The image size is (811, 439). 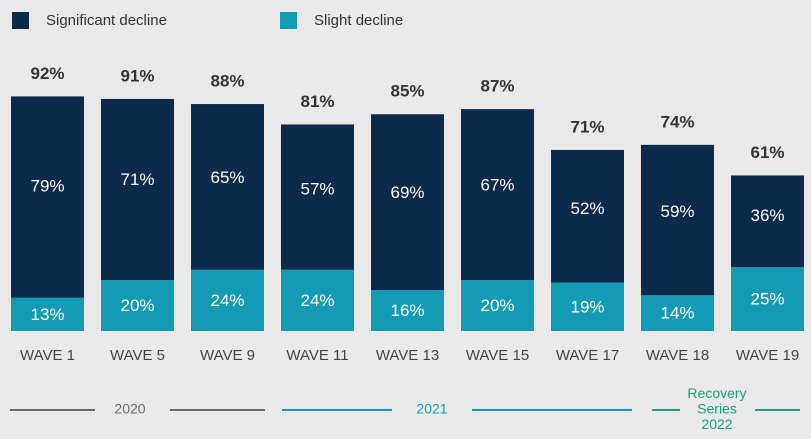 I want to click on value-label: 25%, so click(x=767, y=299).